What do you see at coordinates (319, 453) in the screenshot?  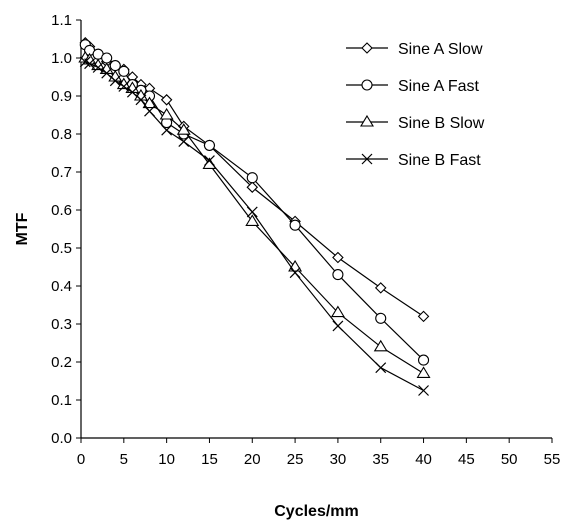 I see `x-axis-ticks: 0 5 10 15 20 25 30 35 40 45 50 55` at bounding box center [319, 453].